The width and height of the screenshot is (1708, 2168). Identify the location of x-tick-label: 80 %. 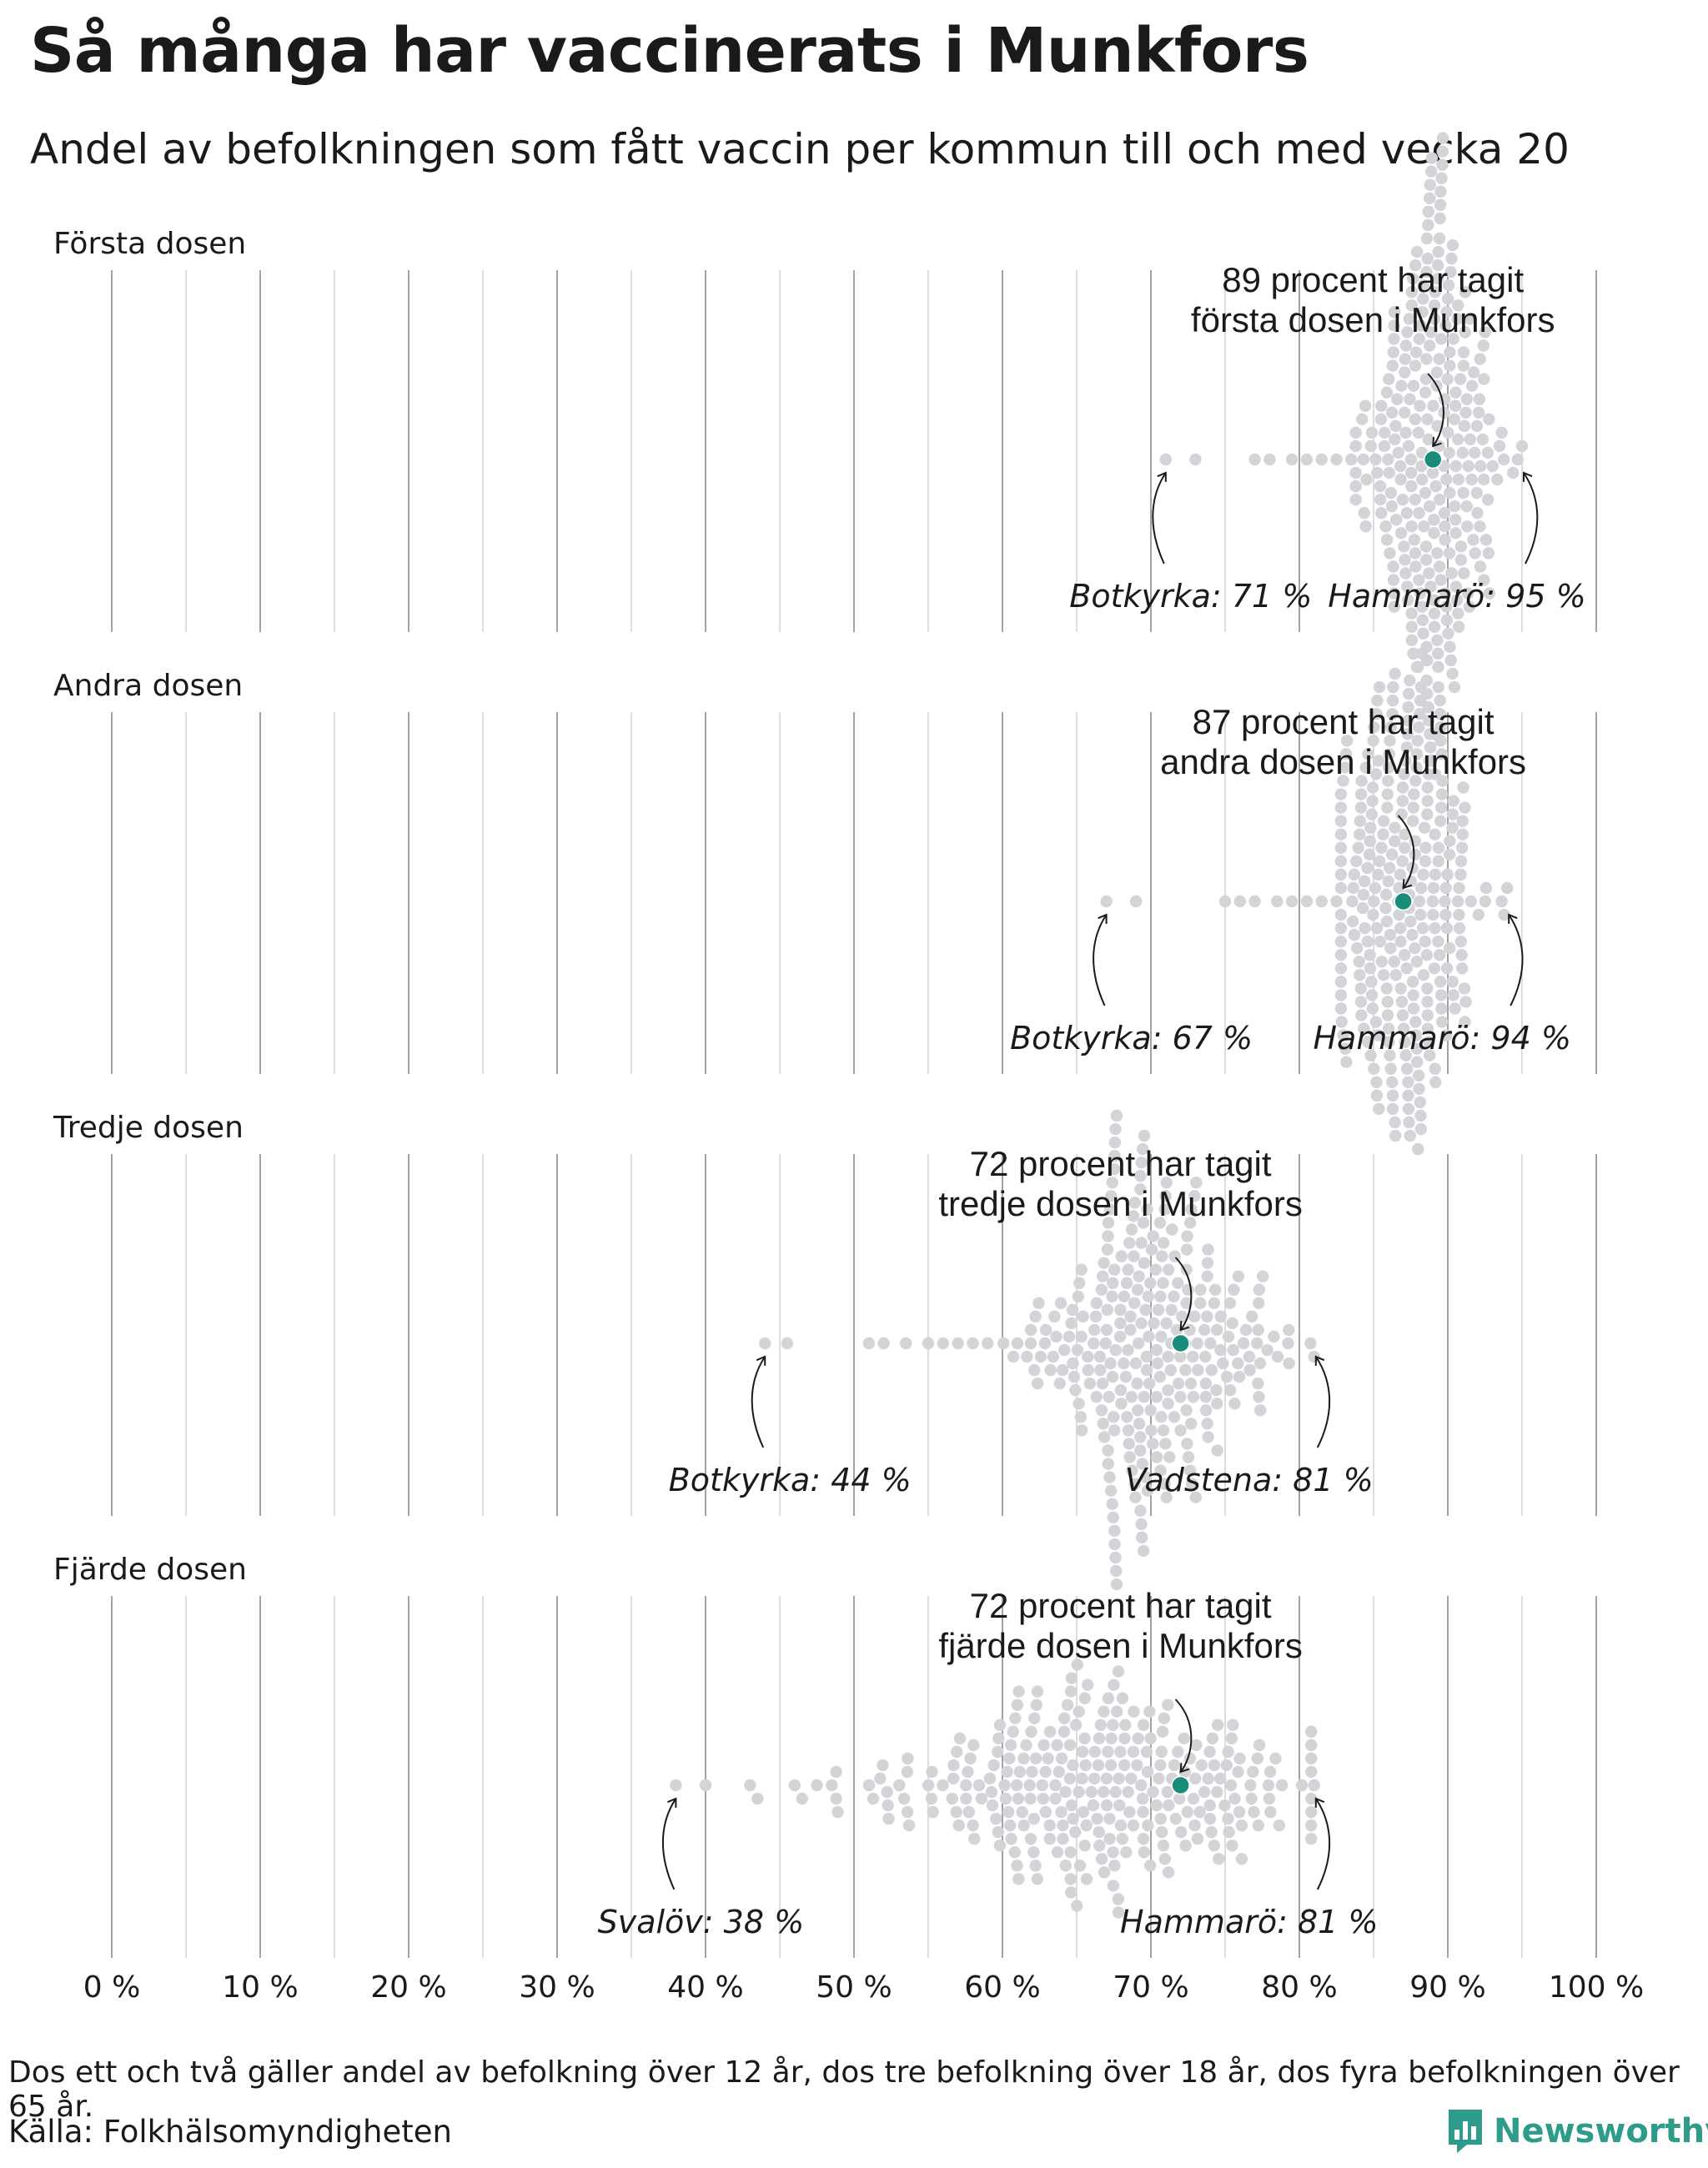
(1299, 1987).